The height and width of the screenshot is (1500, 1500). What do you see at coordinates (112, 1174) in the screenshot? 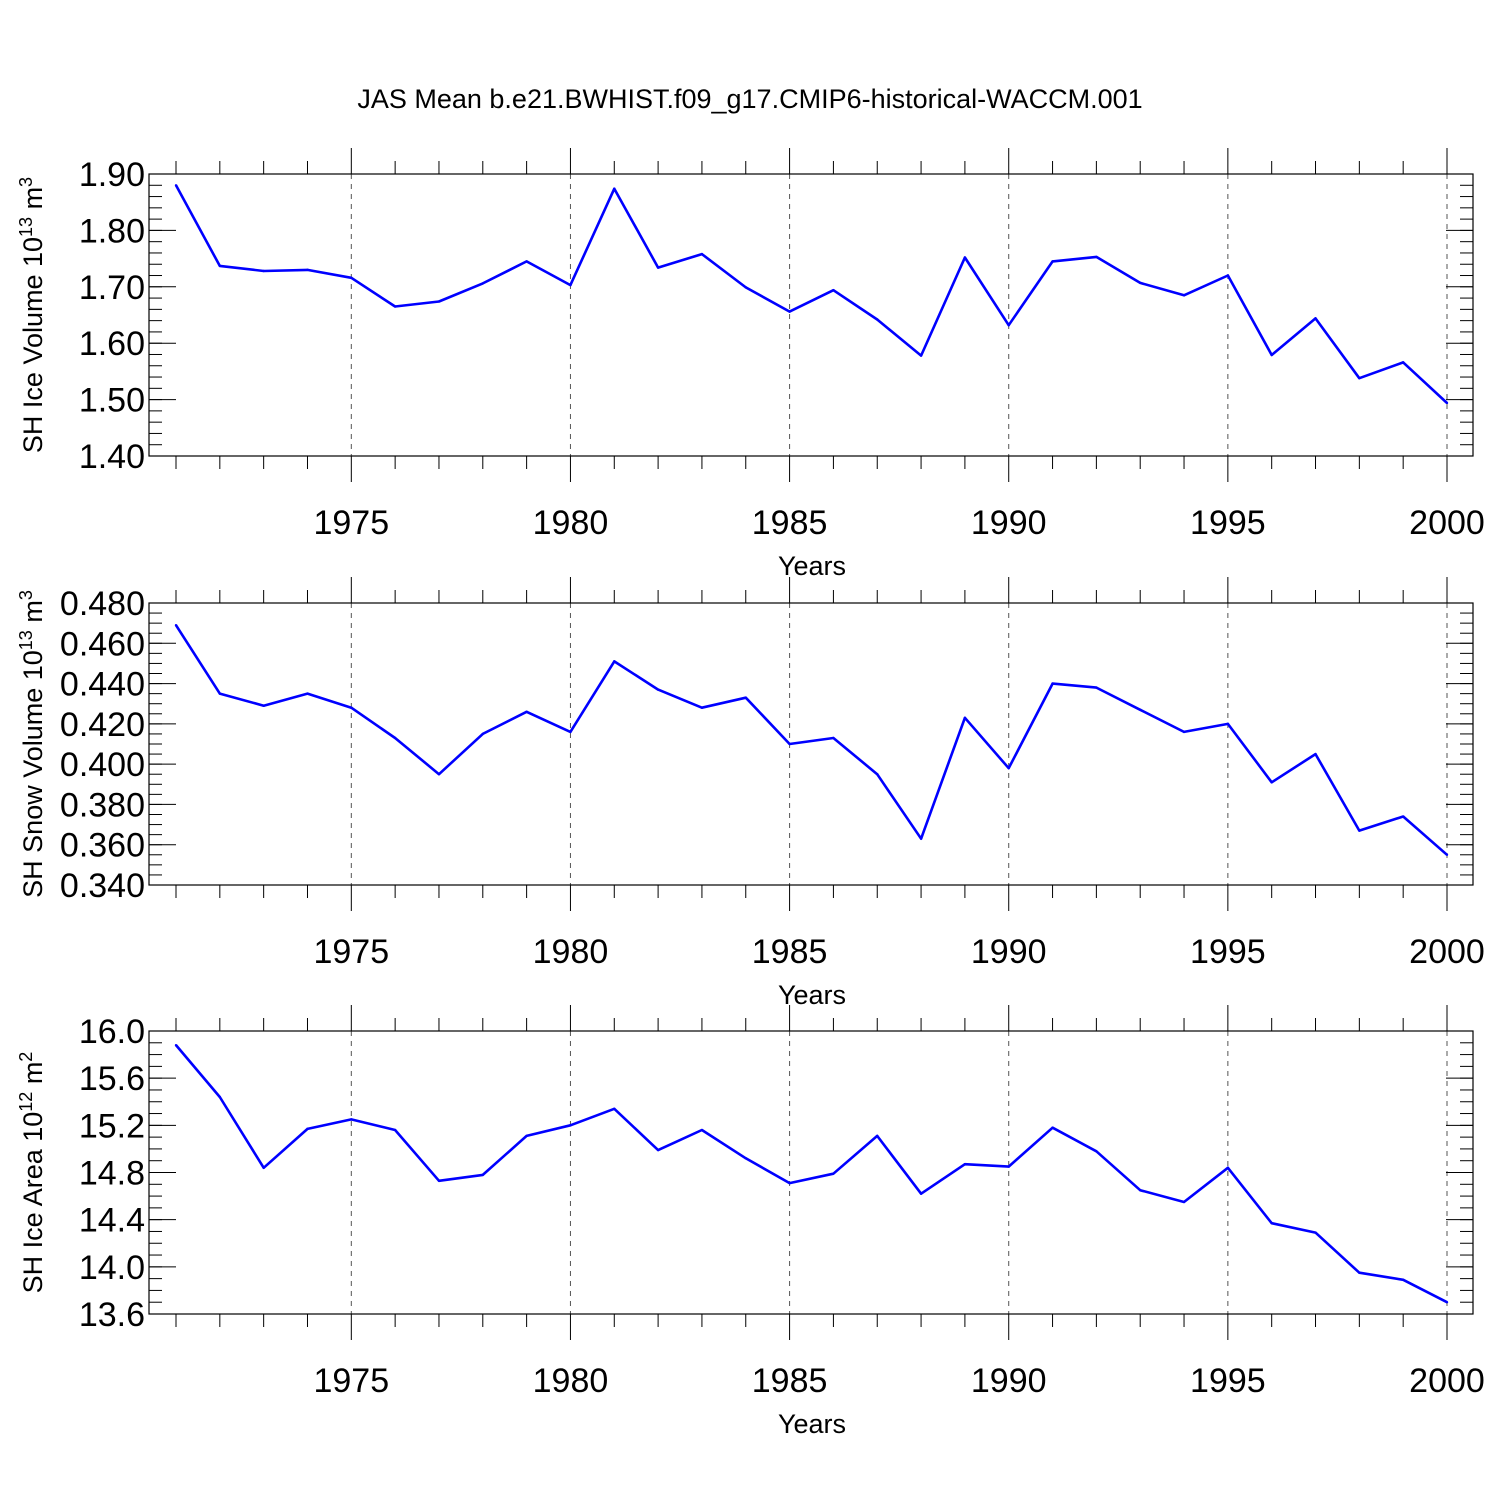
I see `y-tick-label: 14.8` at bounding box center [112, 1174].